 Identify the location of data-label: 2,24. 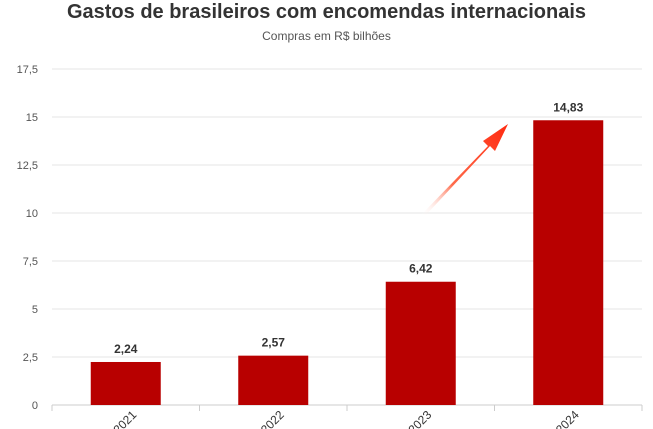
(126, 349).